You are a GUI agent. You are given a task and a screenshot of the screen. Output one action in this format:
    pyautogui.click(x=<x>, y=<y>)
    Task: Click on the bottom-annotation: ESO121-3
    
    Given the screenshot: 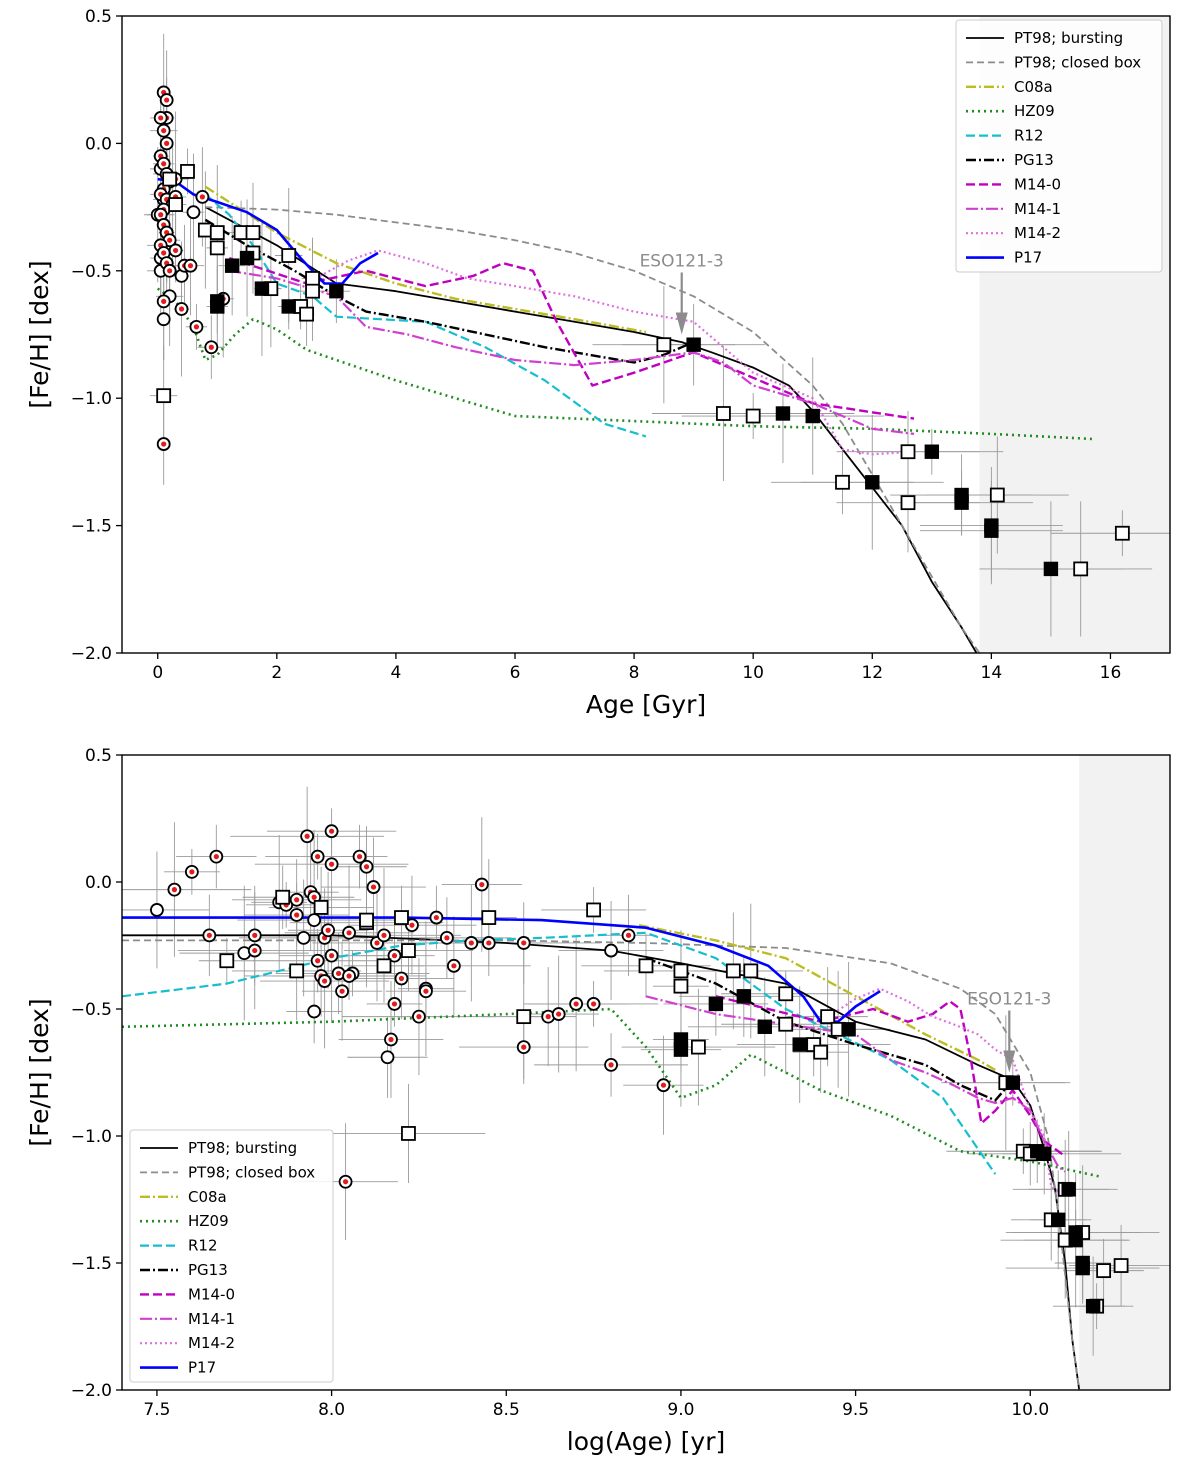 What is the action you would take?
    pyautogui.click(x=1009, y=1031)
    